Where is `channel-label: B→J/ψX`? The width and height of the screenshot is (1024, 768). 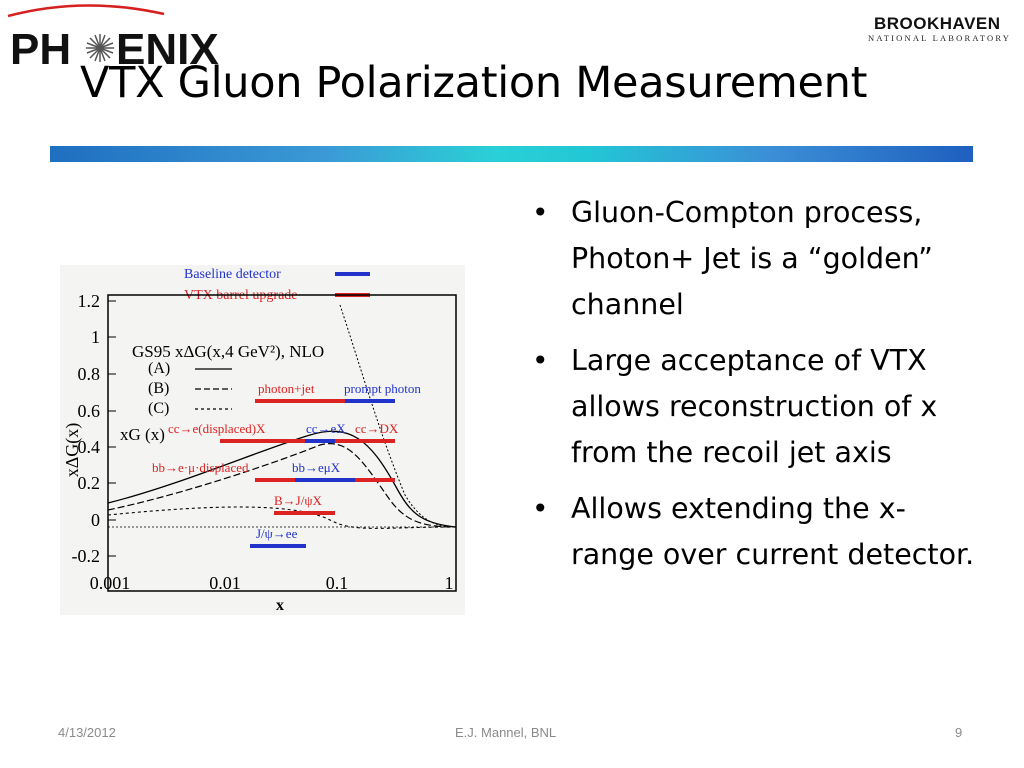
channel-label: B→J/ψX is located at coordinates (298, 500).